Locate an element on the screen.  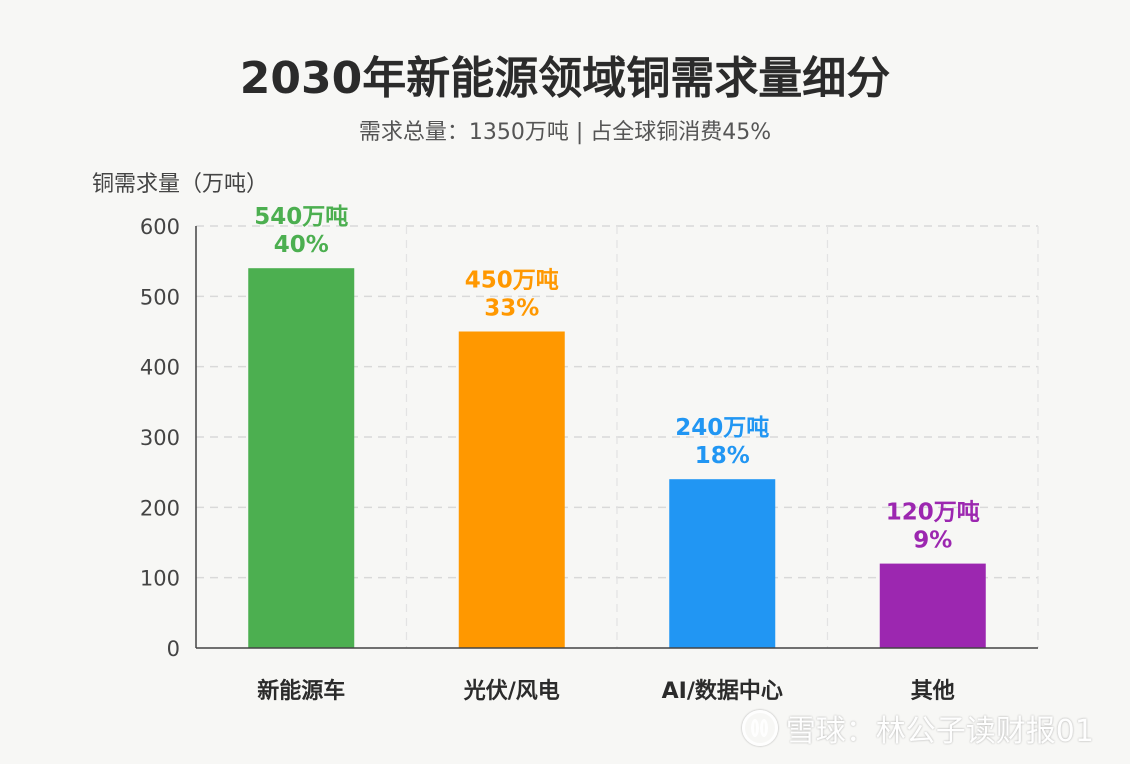
y-tick-label: 400 is located at coordinates (160, 368).